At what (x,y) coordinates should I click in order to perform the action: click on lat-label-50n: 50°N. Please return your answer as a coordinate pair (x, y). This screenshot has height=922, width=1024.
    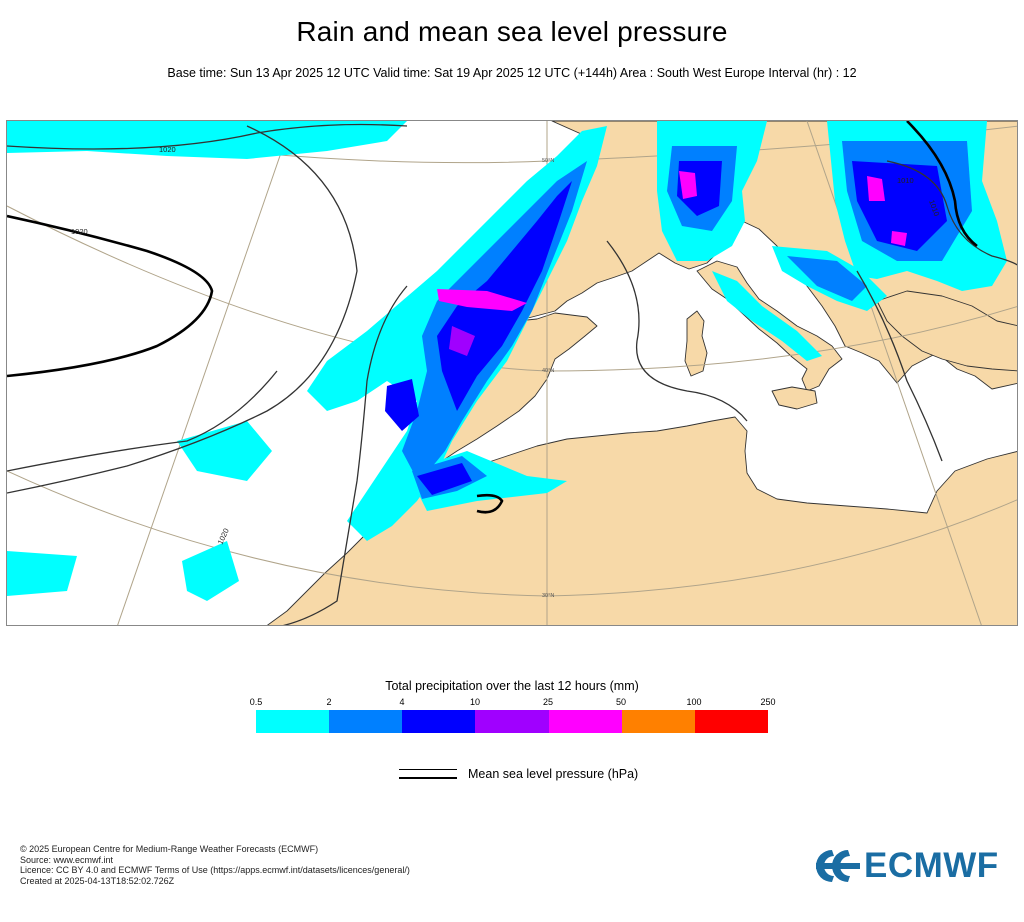
    Looking at the image, I should click on (548, 161).